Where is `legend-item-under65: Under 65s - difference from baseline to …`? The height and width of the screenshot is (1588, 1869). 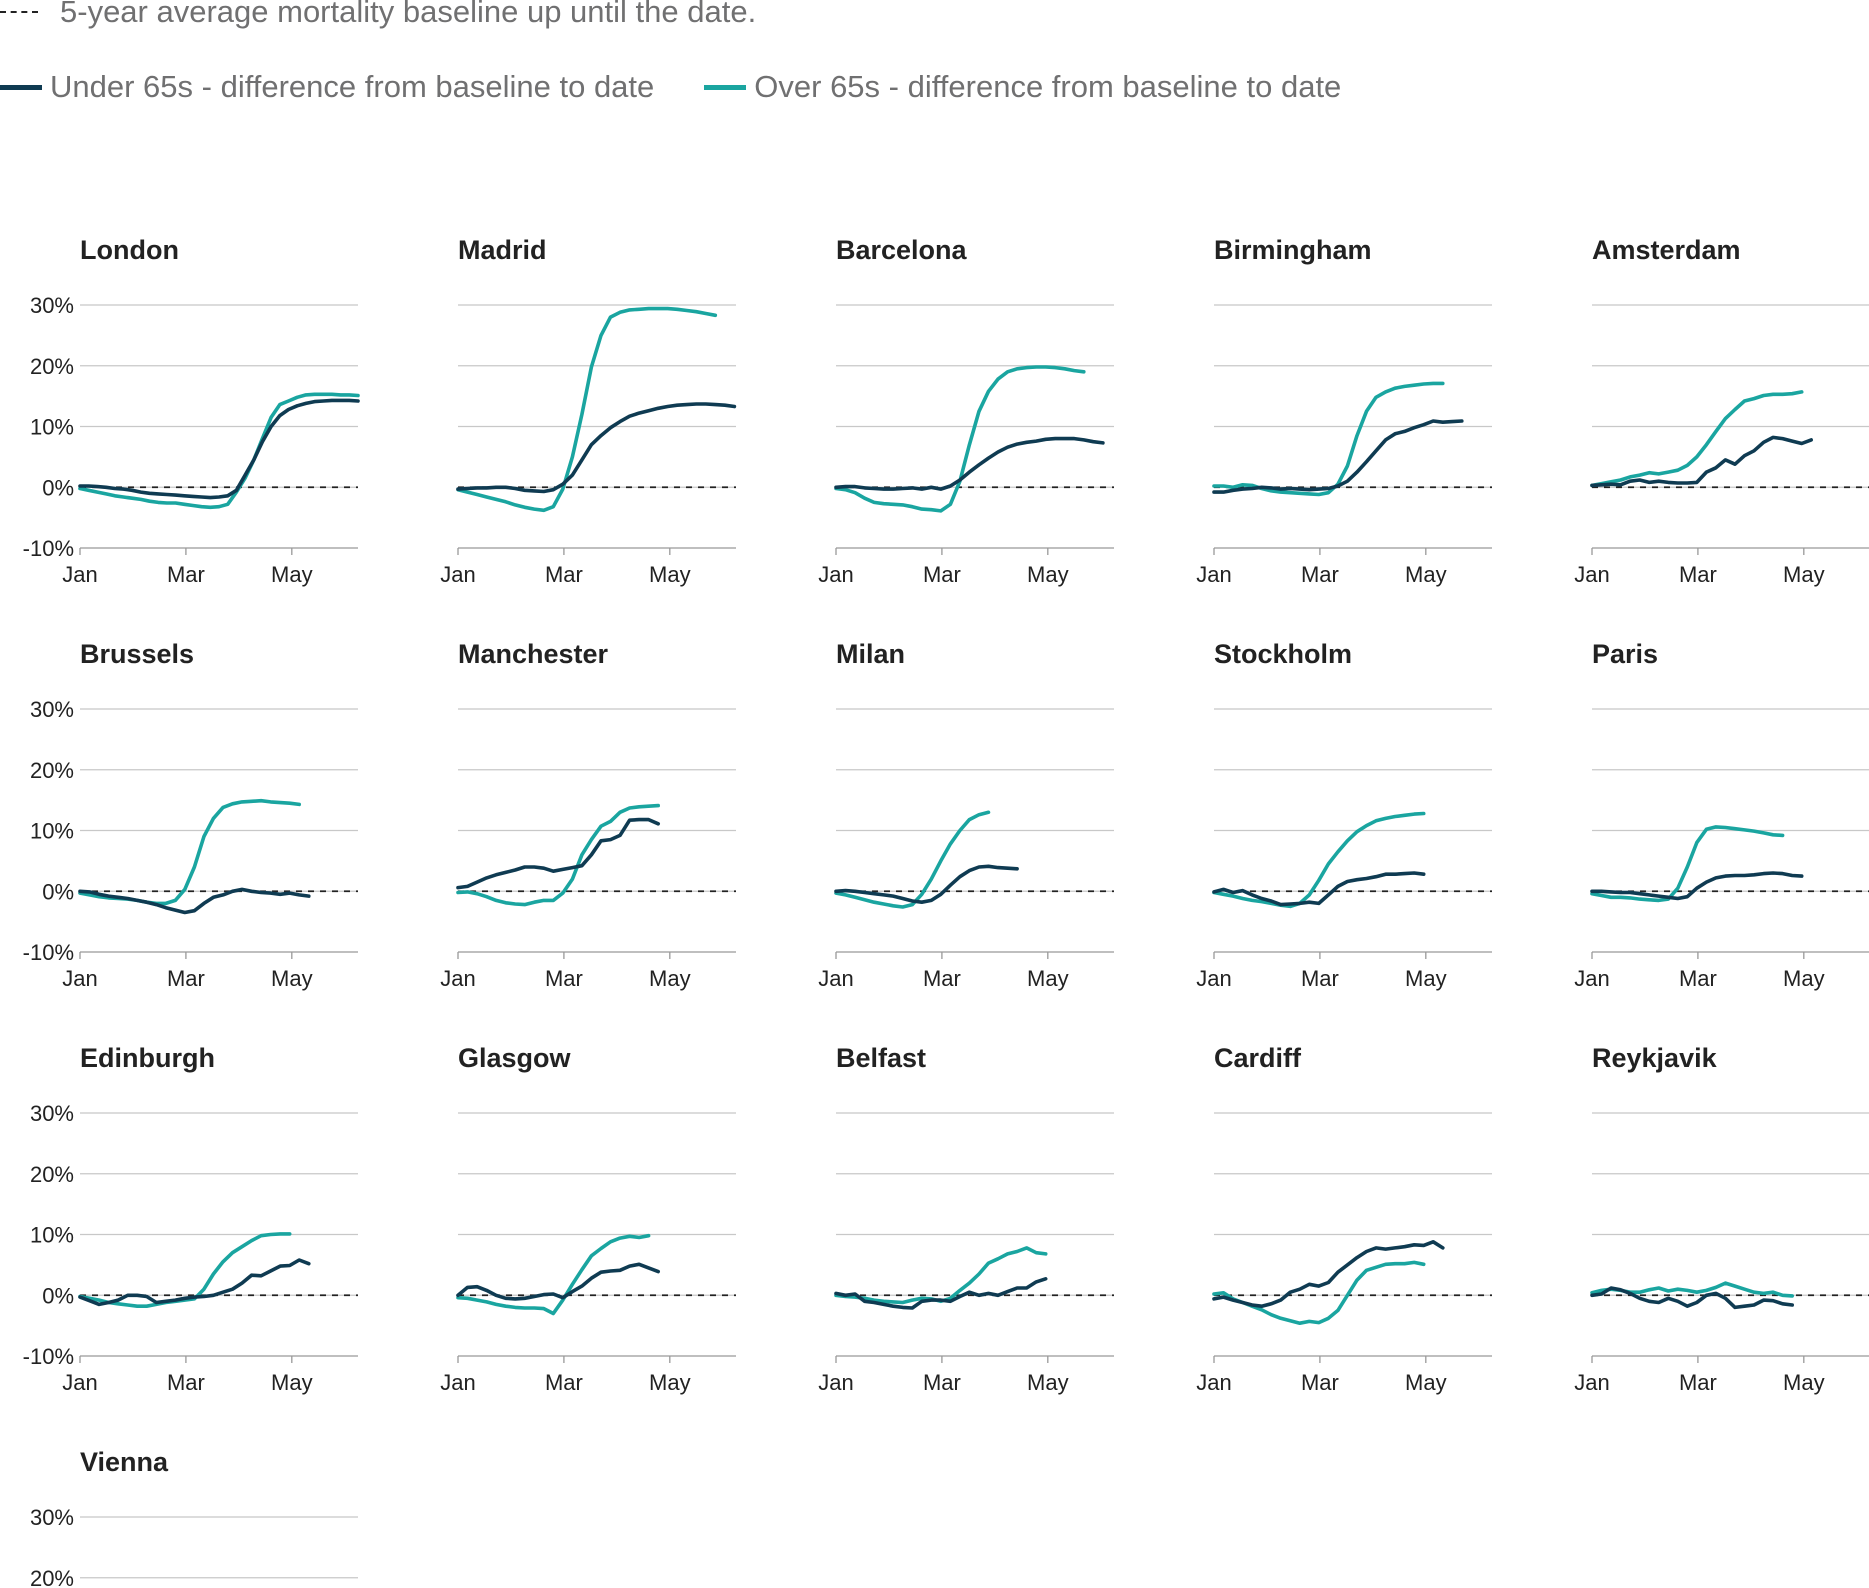 legend-item-under65: Under 65s - difference from baseline to … is located at coordinates (327, 87).